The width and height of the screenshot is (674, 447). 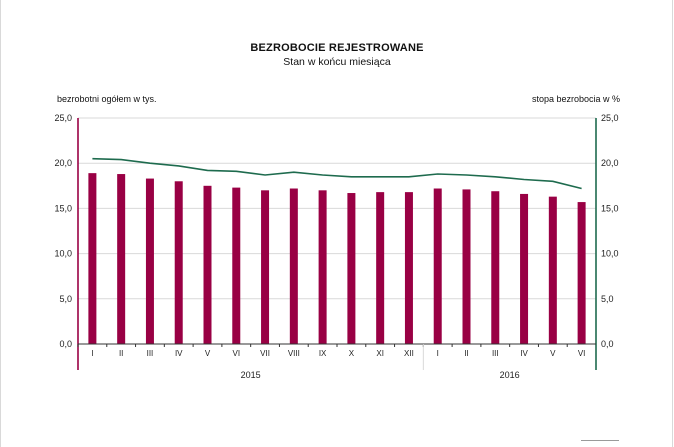 What do you see at coordinates (607, 299) in the screenshot?
I see `right-tick-label: 5,0` at bounding box center [607, 299].